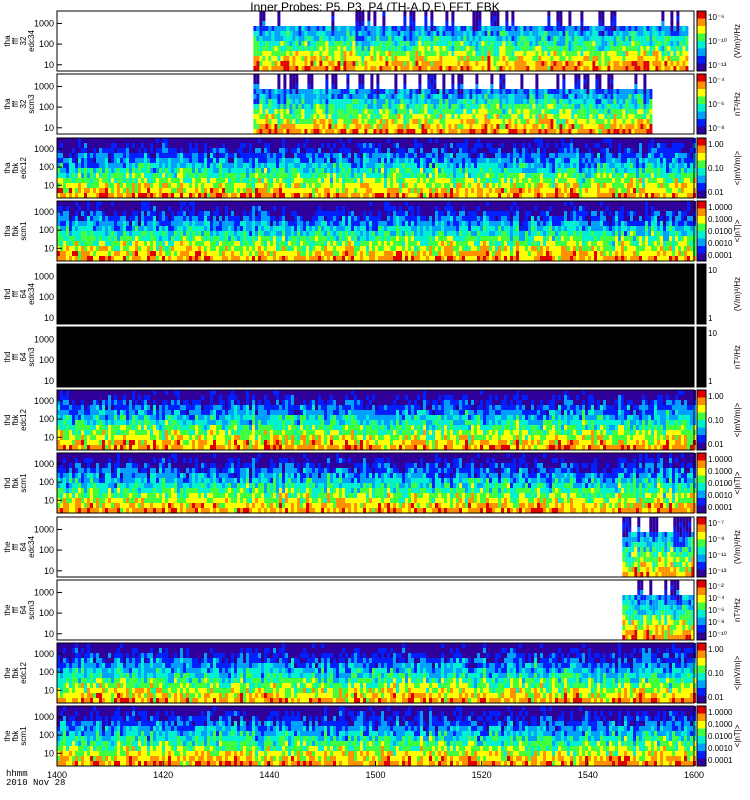  I want to click on x-tick-label: 1420, so click(163, 775).